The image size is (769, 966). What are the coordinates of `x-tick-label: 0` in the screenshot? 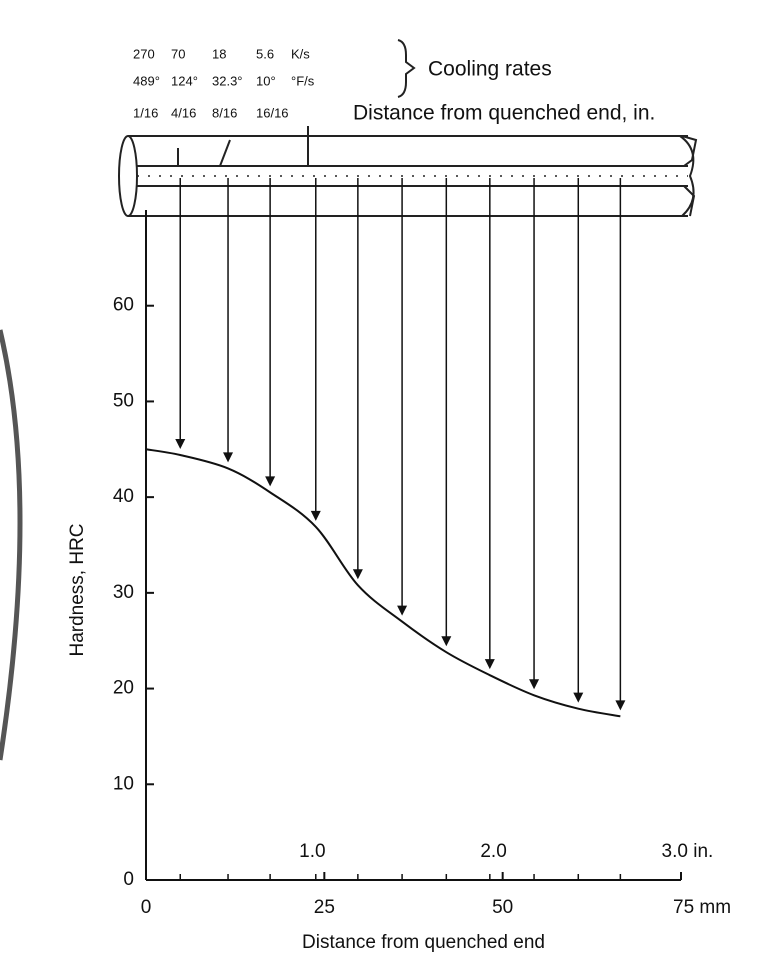 It's located at (146, 907).